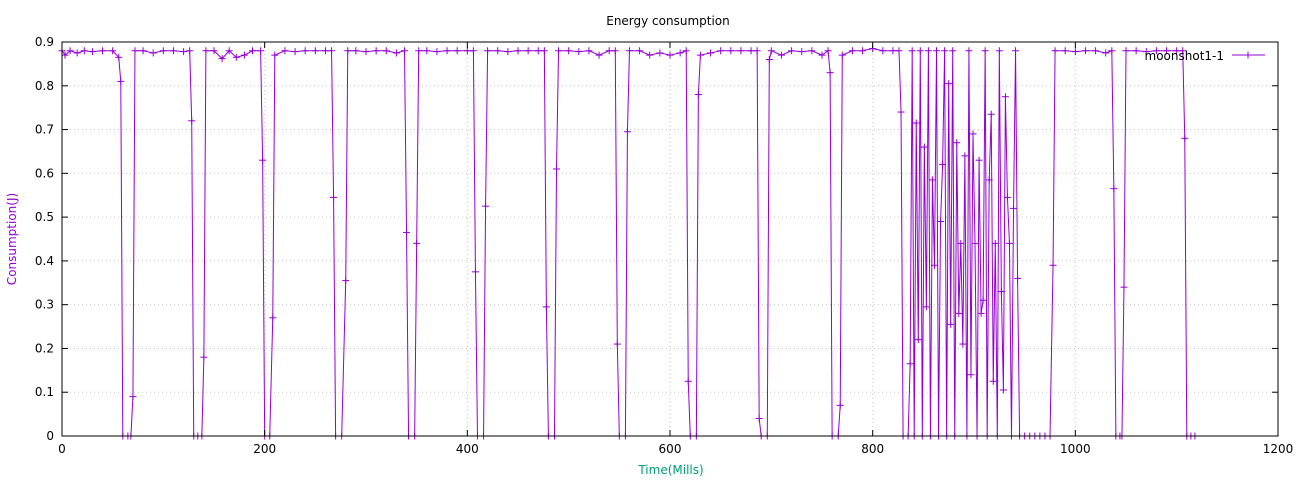  I want to click on y-axis-label: Consumption(J), so click(12, 239).